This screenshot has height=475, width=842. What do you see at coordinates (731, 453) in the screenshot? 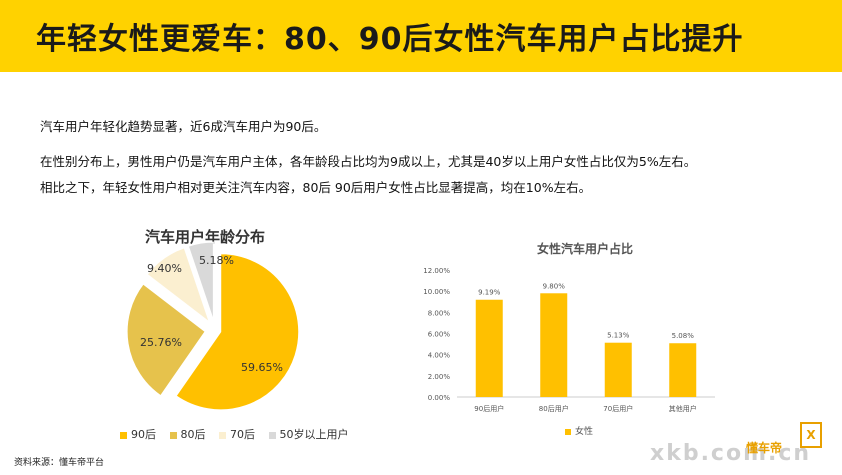
I see `watermark: xkb.com.cn` at bounding box center [731, 453].